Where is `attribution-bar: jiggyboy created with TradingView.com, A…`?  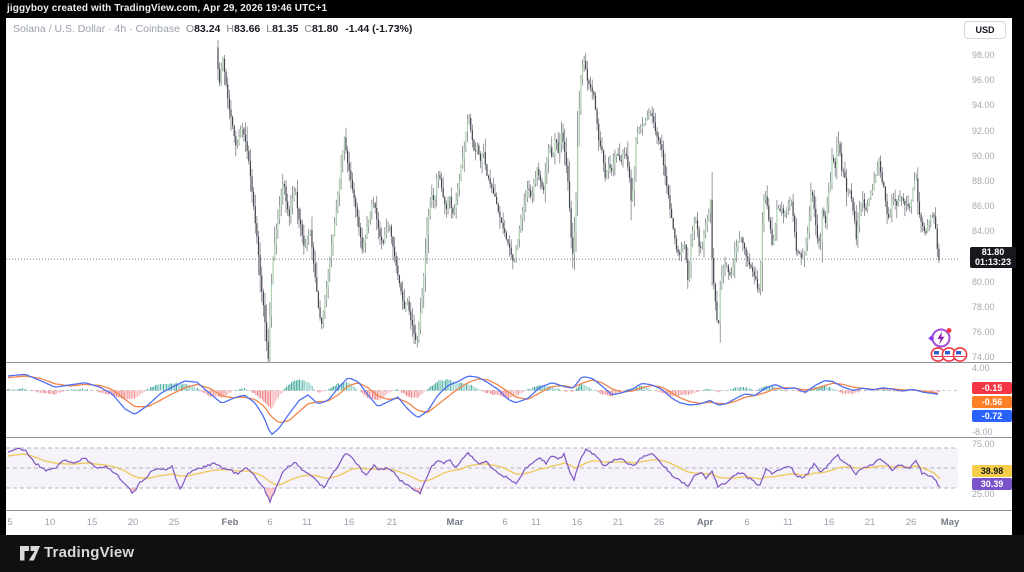
attribution-bar: jiggyboy created with TradingView.com, A… is located at coordinates (512, 9).